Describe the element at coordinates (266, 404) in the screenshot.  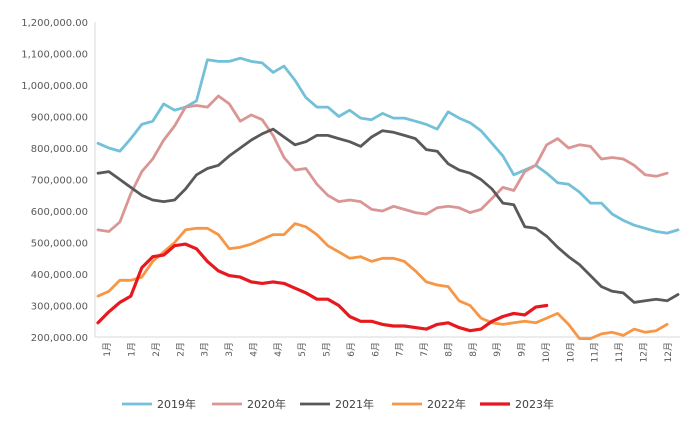
I see `legend-label-1: 2020年` at that location.